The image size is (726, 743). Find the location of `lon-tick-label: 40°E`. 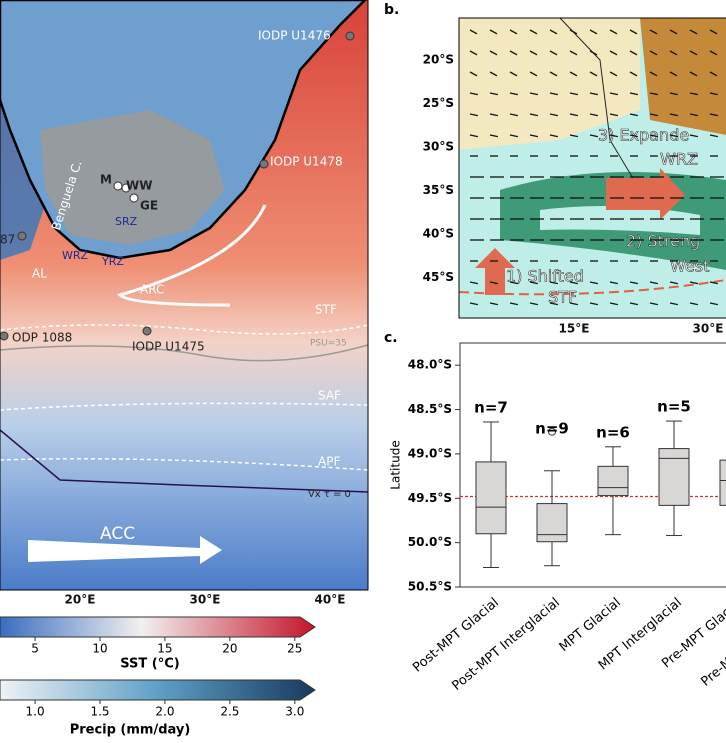

lon-tick-label: 40°E is located at coordinates (330, 600).